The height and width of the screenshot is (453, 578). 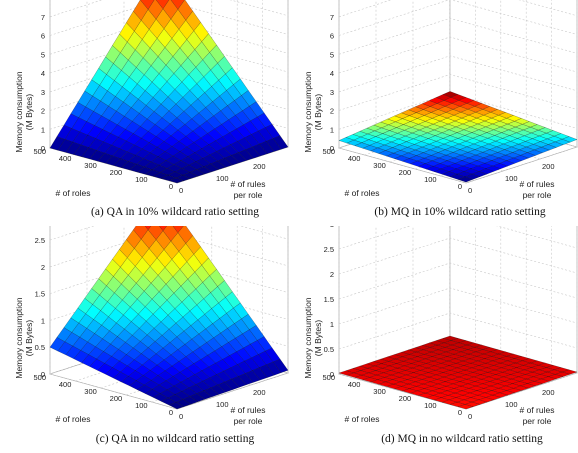 What do you see at coordinates (458, 372) in the screenshot?
I see `surface-d` at bounding box center [458, 372].